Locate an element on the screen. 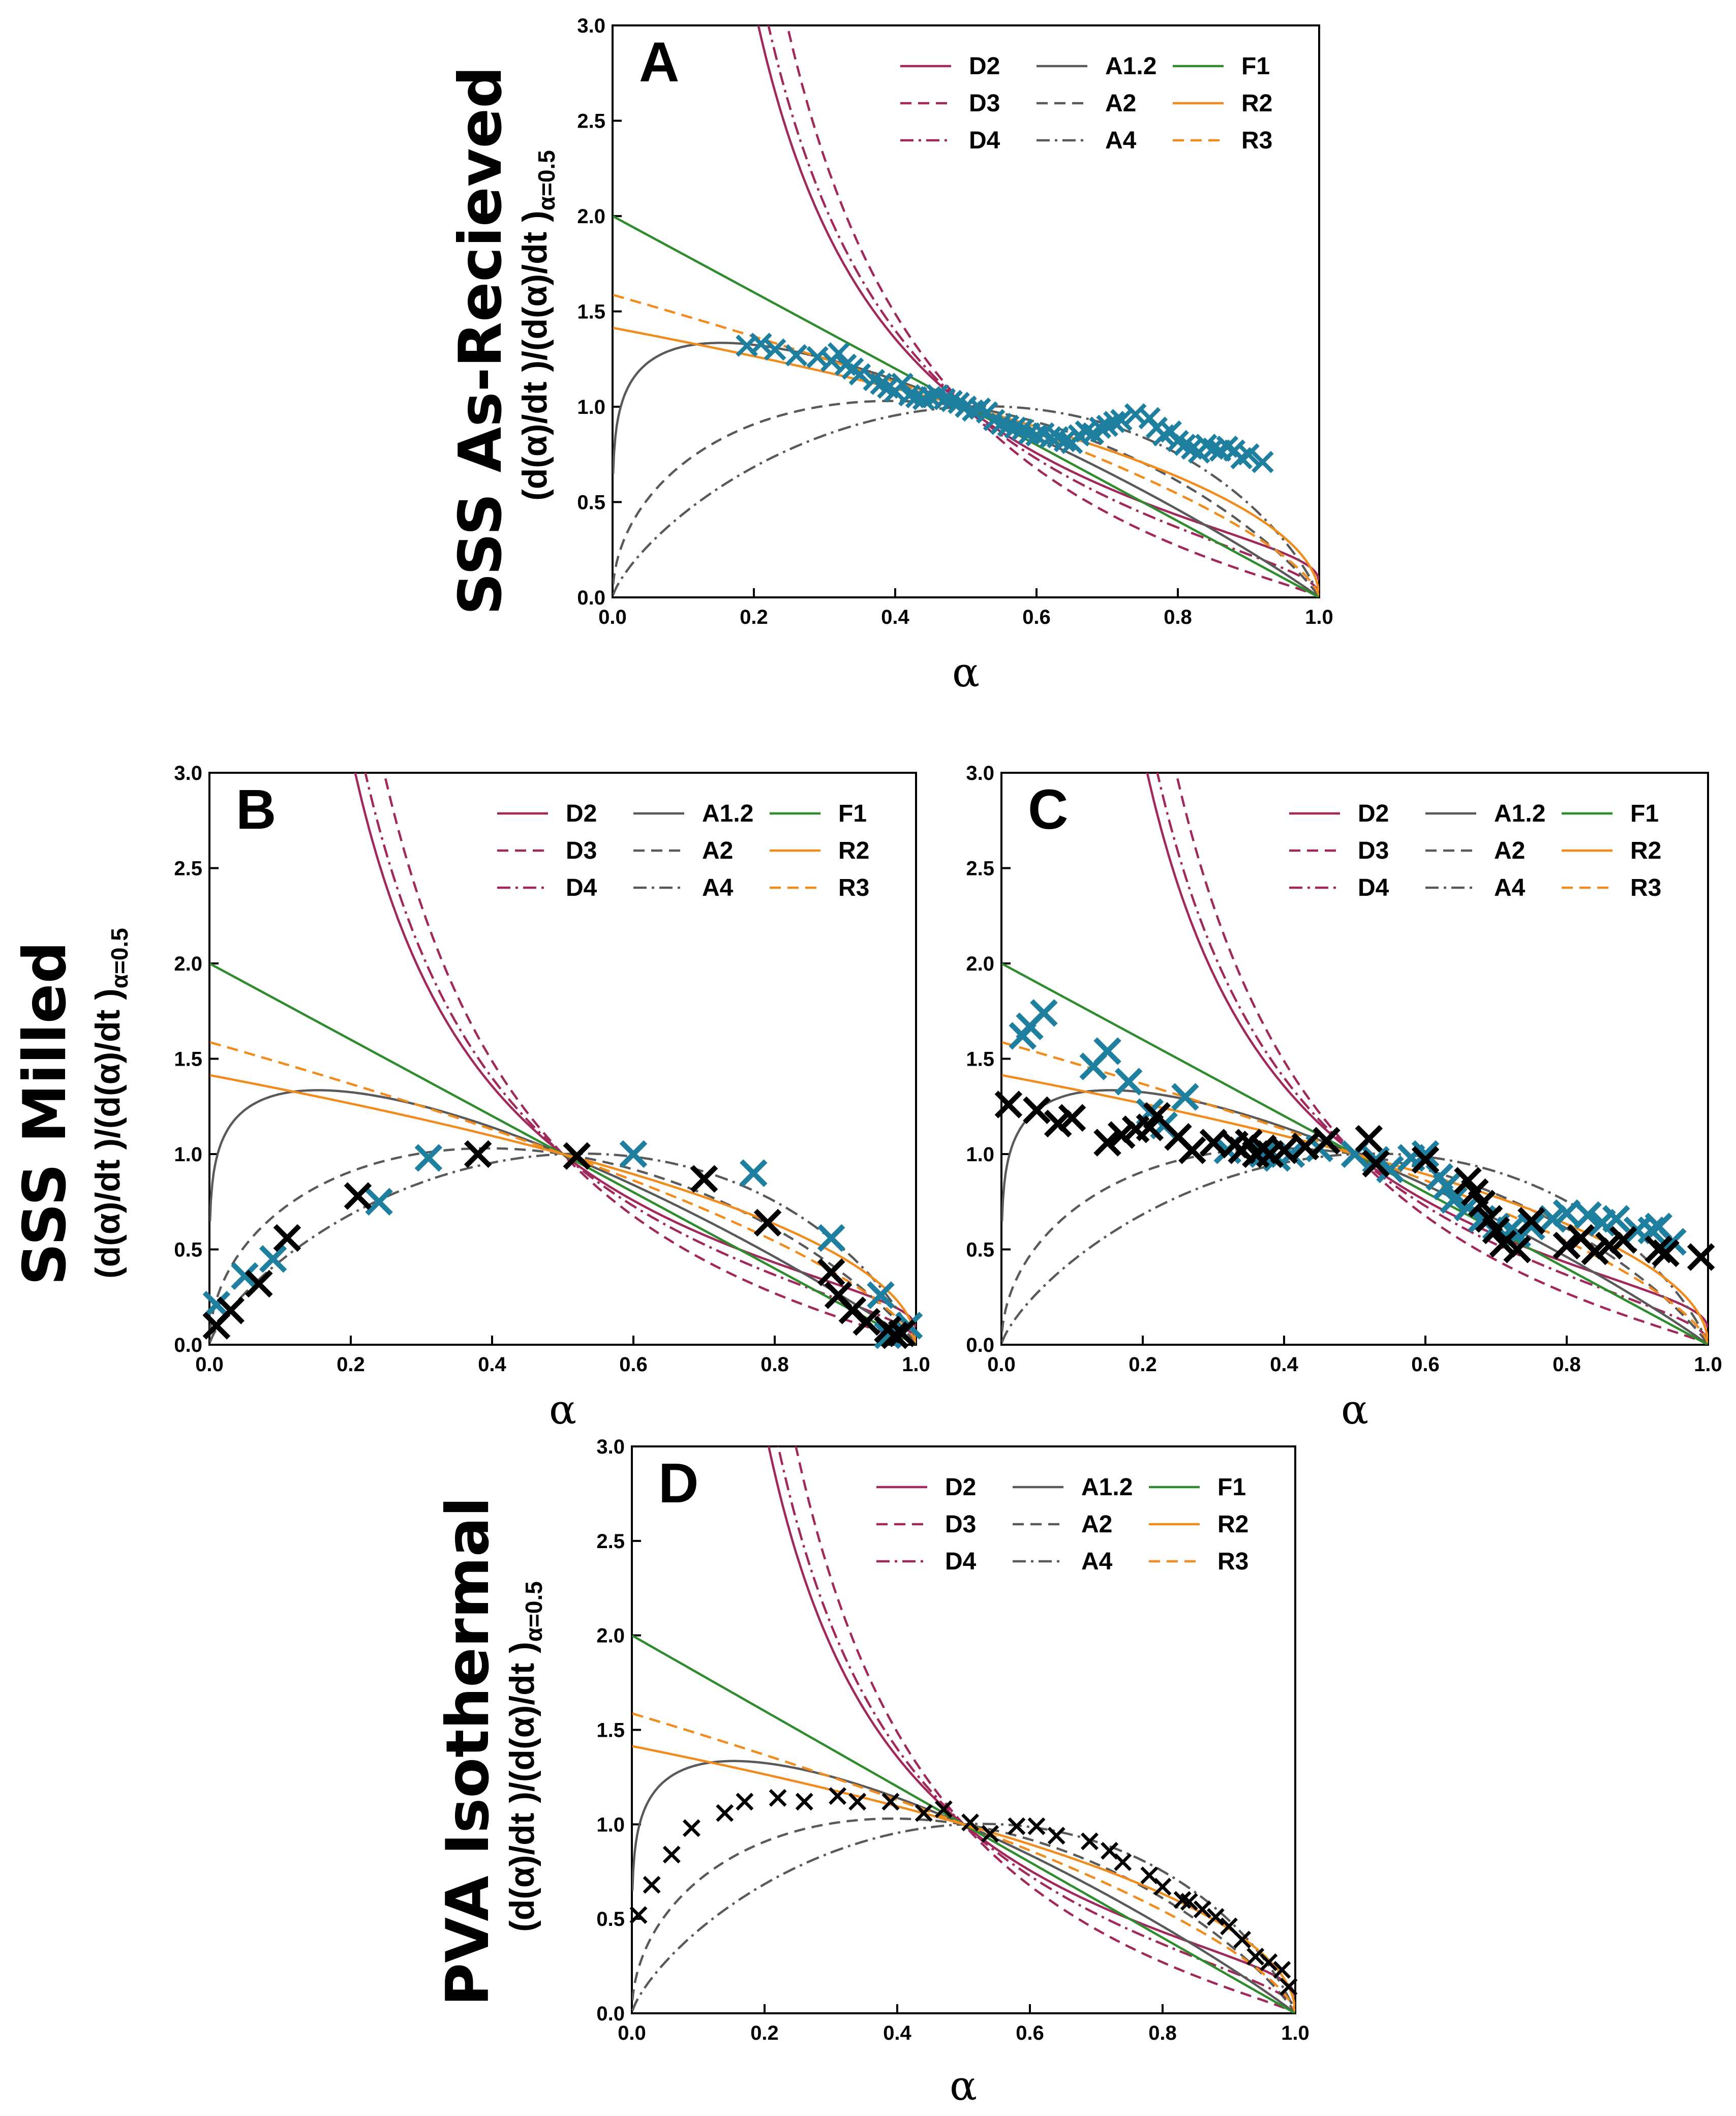 This screenshot has width=1736, height=2116. legend-label: F1 is located at coordinates (1255, 66).